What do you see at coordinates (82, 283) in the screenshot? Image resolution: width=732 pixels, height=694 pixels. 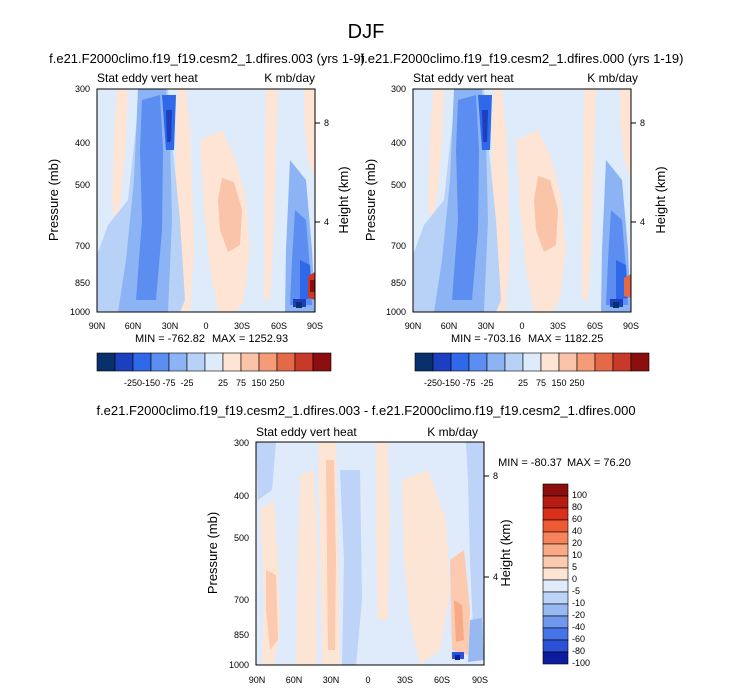 I see `y-tick-label: 850` at bounding box center [82, 283].